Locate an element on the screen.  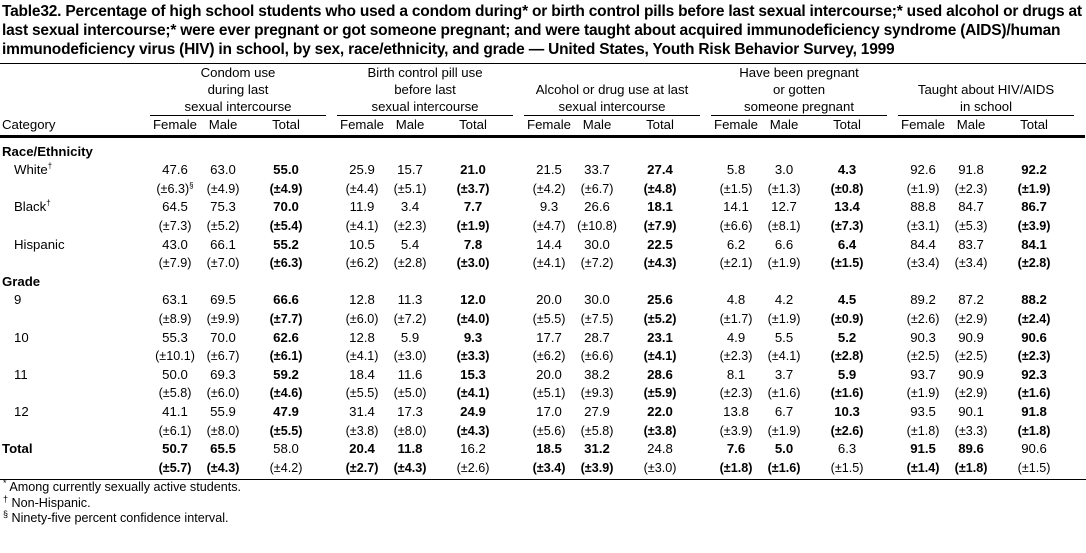
value-cell: 92.2 is located at coordinates (1034, 170).